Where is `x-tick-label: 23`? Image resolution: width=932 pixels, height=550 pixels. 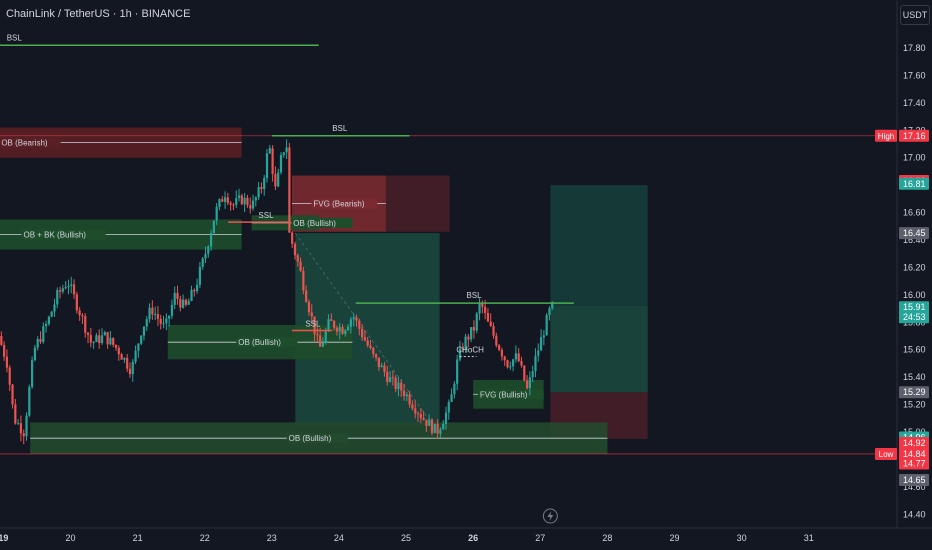
x-tick-label: 23 is located at coordinates (272, 538).